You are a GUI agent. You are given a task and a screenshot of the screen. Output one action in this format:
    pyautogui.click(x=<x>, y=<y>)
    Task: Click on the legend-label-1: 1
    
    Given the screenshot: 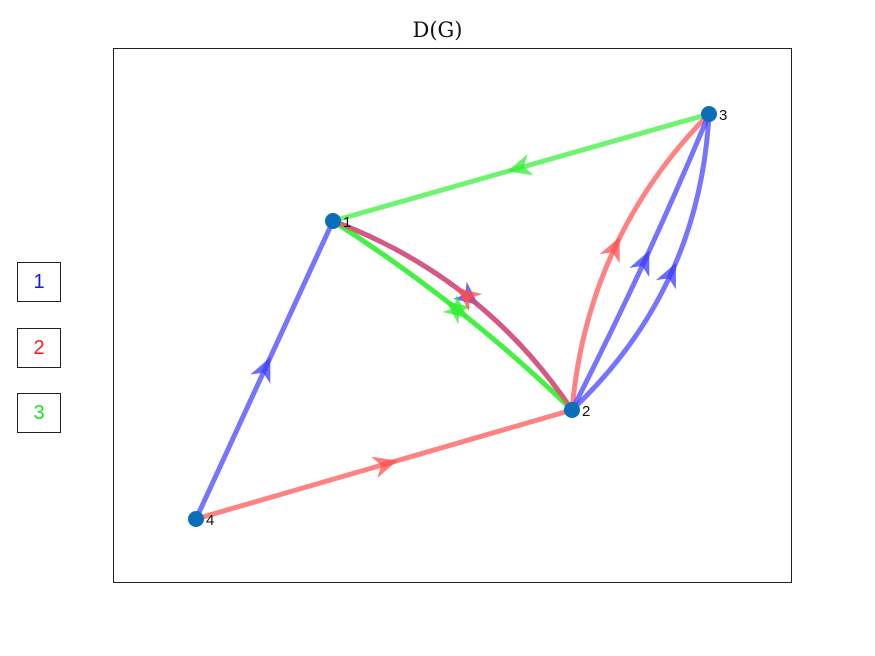 What is the action you would take?
    pyautogui.click(x=39, y=281)
    